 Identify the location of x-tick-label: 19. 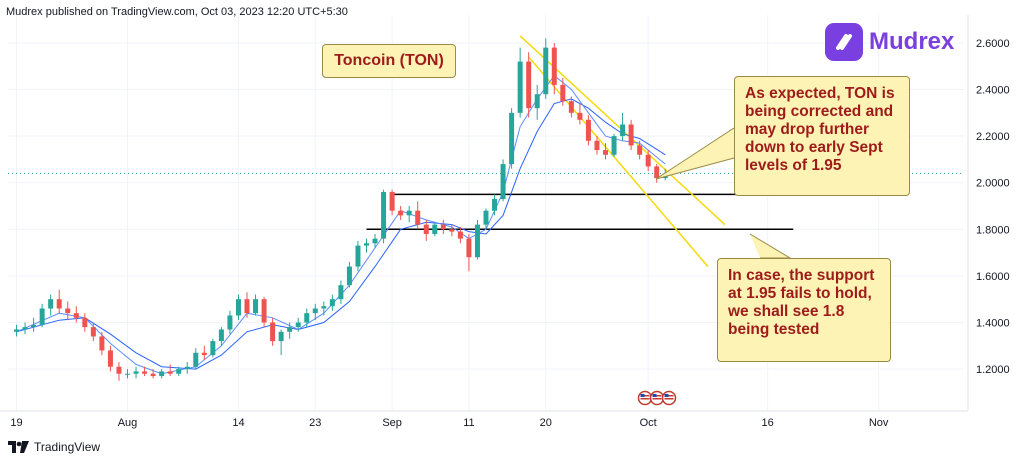
(16, 423).